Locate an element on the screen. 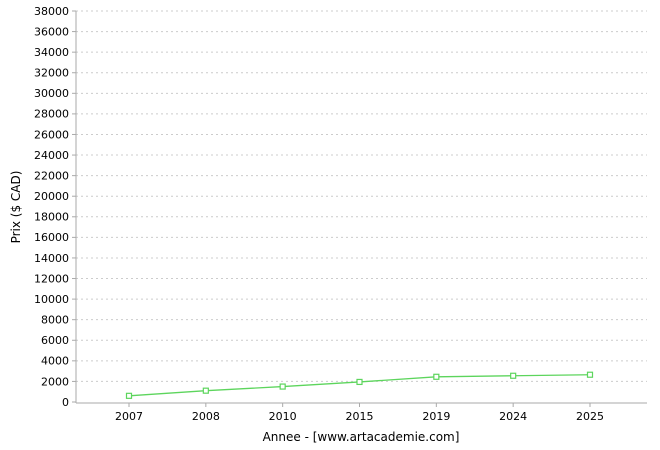  x-tick-label: 2025 is located at coordinates (590, 416).